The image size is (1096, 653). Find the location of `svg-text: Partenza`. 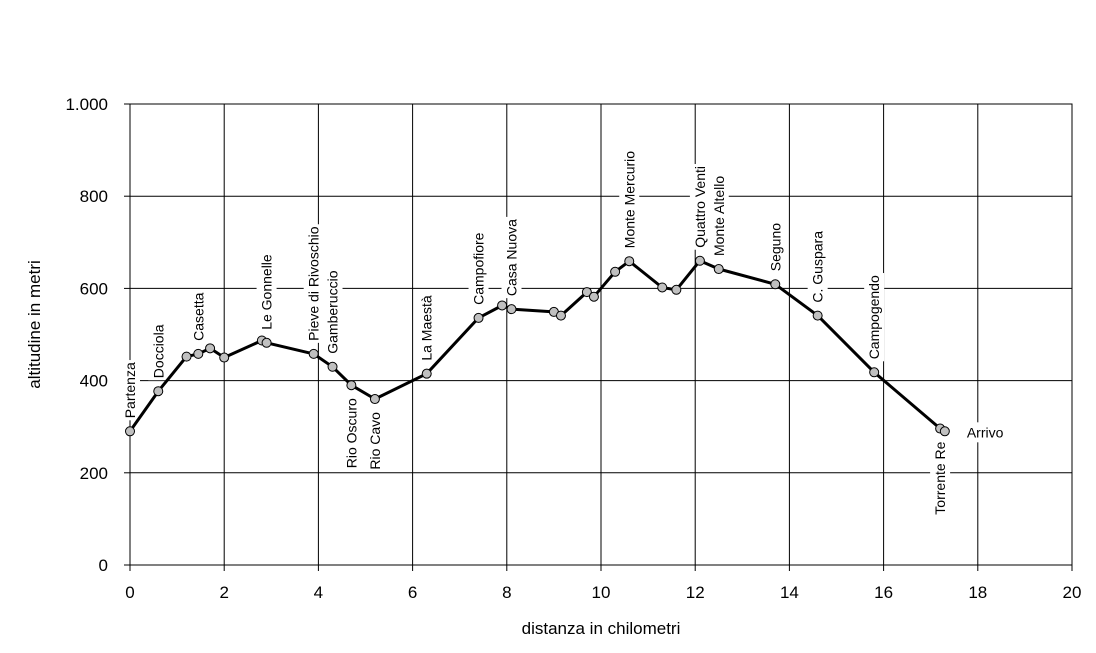

svg-text: Partenza is located at coordinates (130, 390).